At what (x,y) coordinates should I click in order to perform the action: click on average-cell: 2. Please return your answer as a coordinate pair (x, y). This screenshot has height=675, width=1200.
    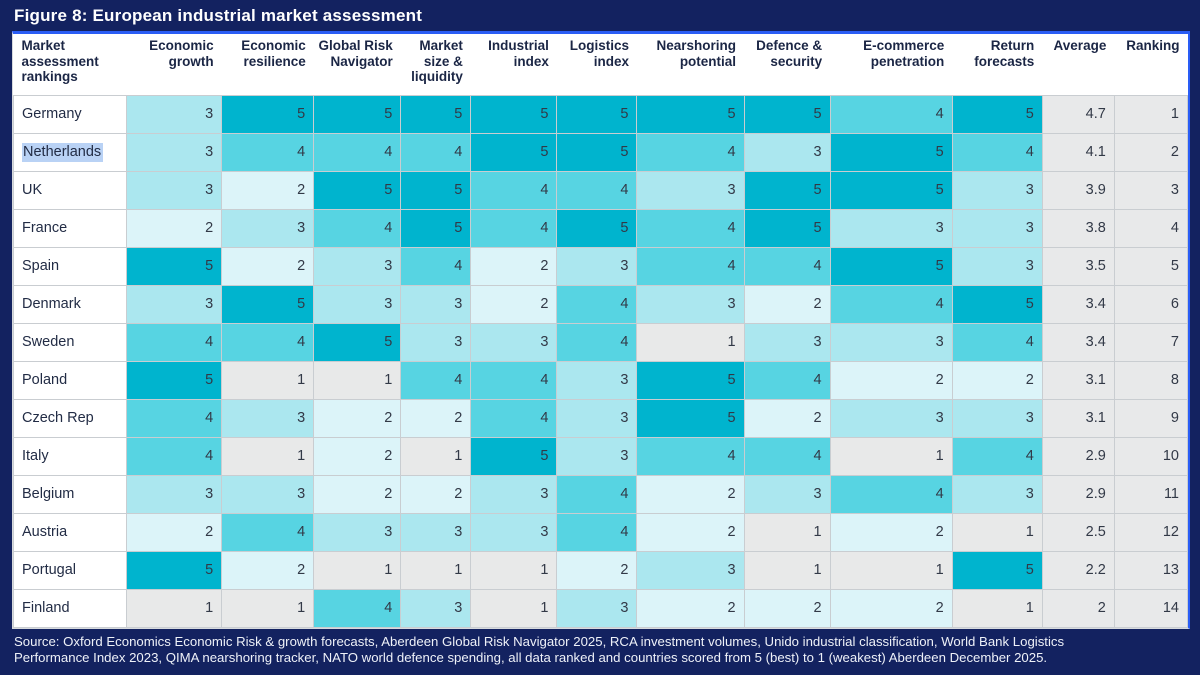
    Looking at the image, I should click on (1078, 608).